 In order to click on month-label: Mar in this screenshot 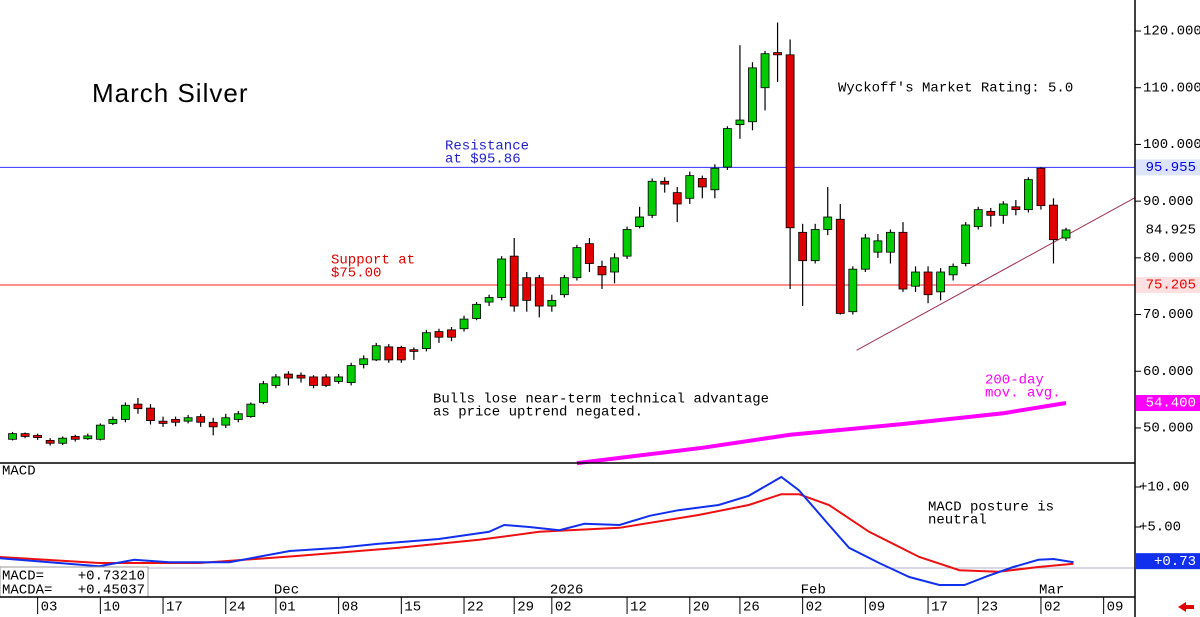, I will do `click(1051, 591)`.